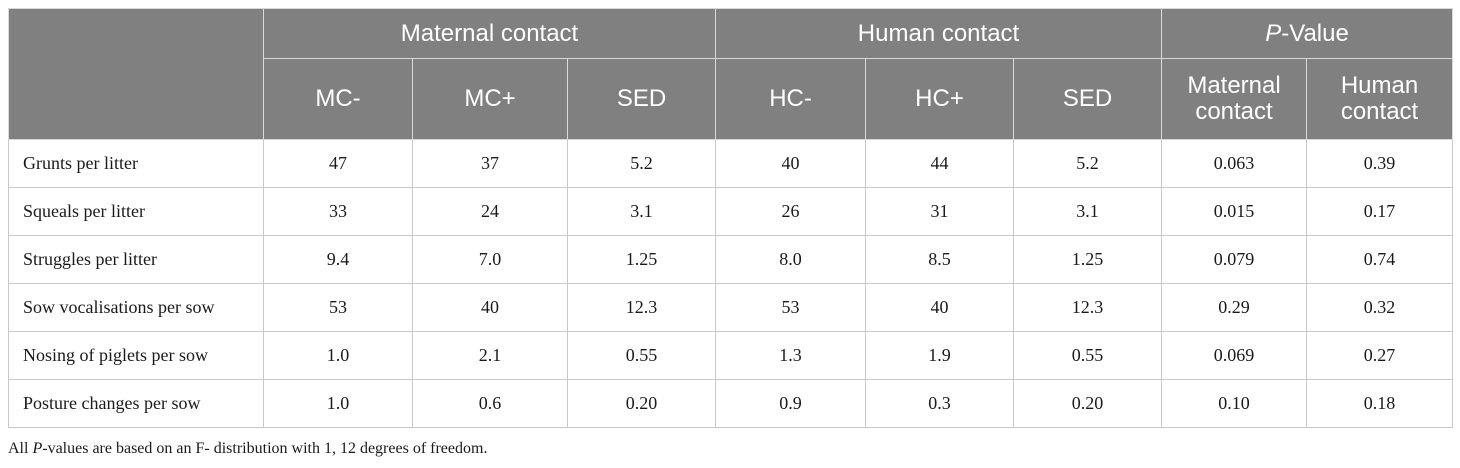  I want to click on cell-p-maternal: 0.015, so click(1234, 211).